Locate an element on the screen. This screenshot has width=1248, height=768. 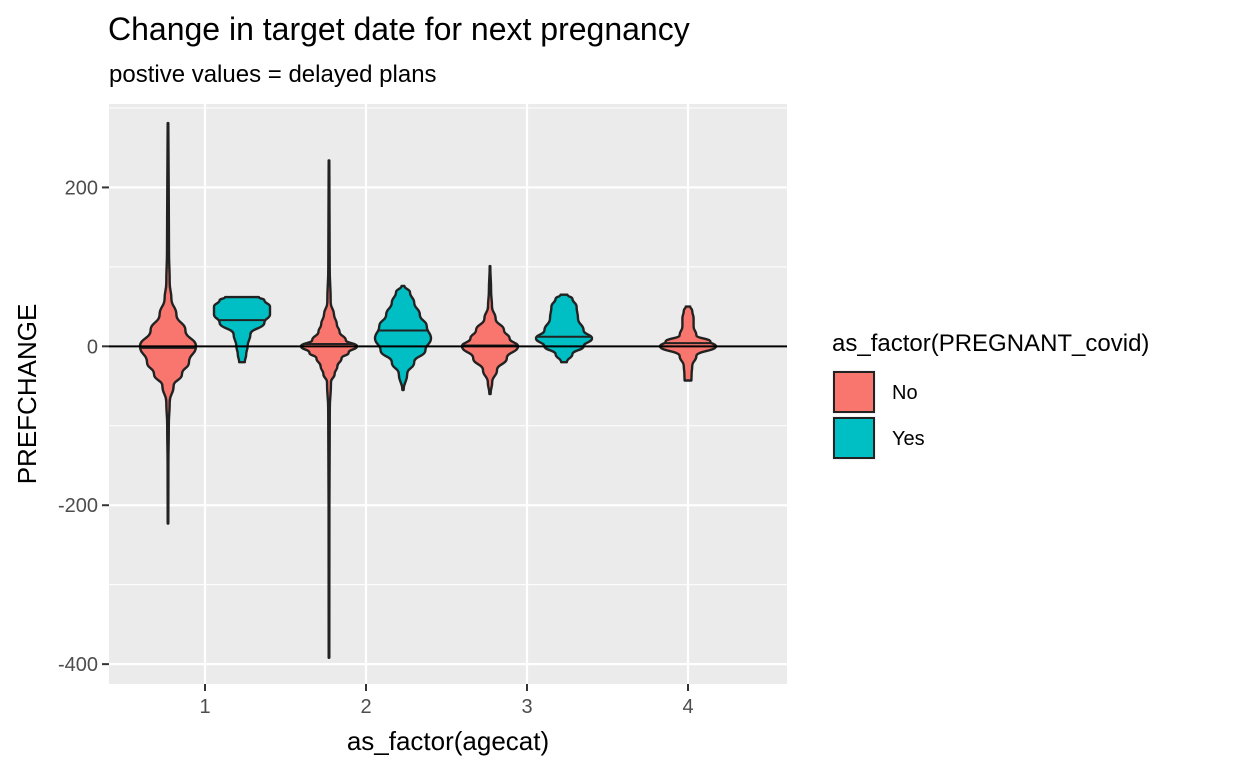
legend-title: as_factor(PREGNANT_covid) is located at coordinates (990, 343).